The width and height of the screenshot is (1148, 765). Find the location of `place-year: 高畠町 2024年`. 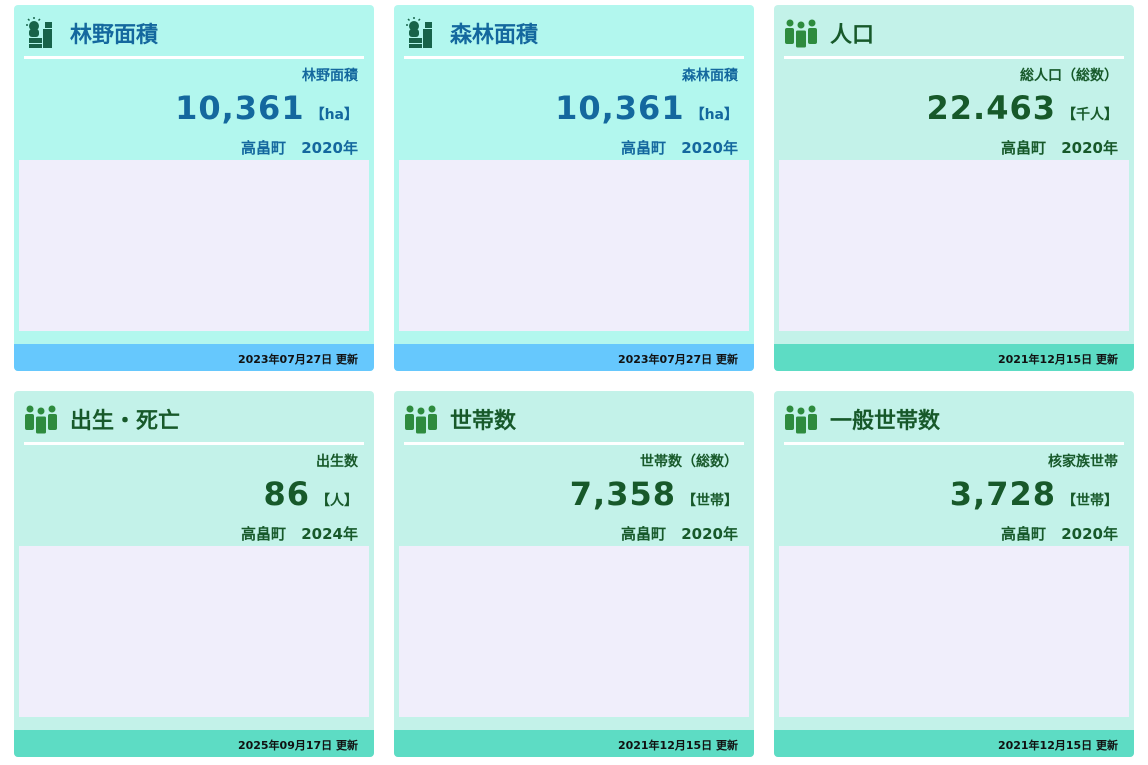

place-year: 高畠町 2024年 is located at coordinates (299, 534).